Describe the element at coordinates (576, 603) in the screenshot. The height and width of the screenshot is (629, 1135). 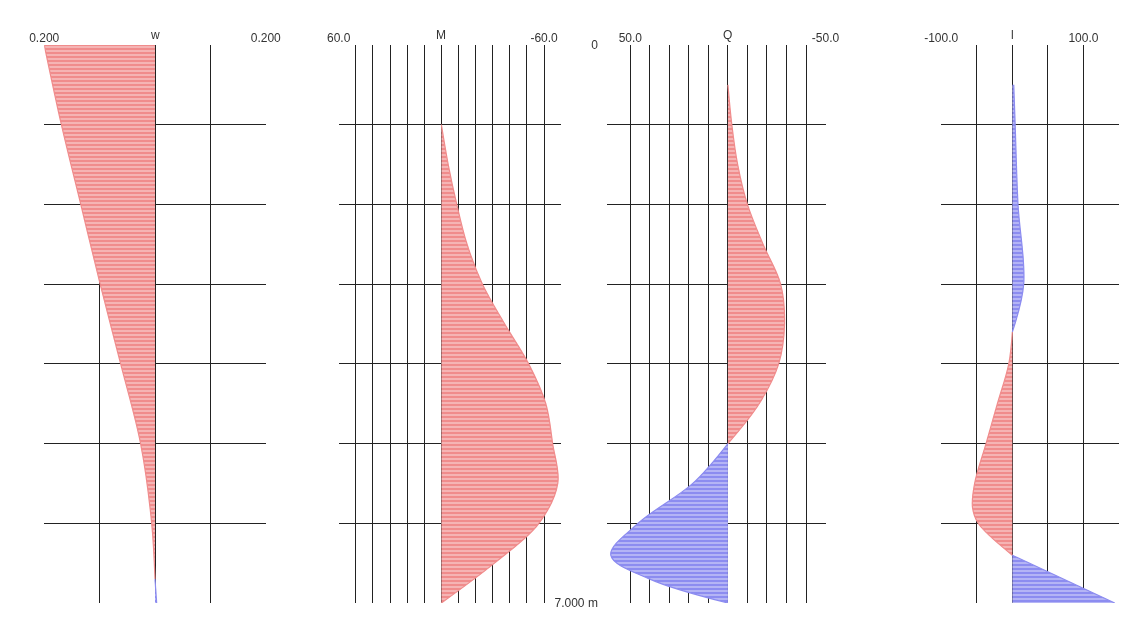
I see `y-tick-label: 7.000 m` at that location.